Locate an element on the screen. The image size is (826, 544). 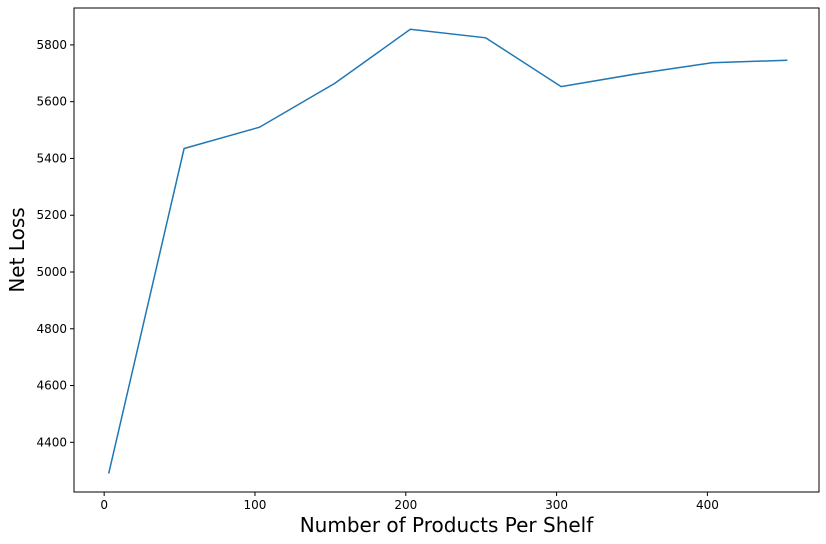
x-axis-ticks: 0 100 200 300 400 is located at coordinates (409, 502).